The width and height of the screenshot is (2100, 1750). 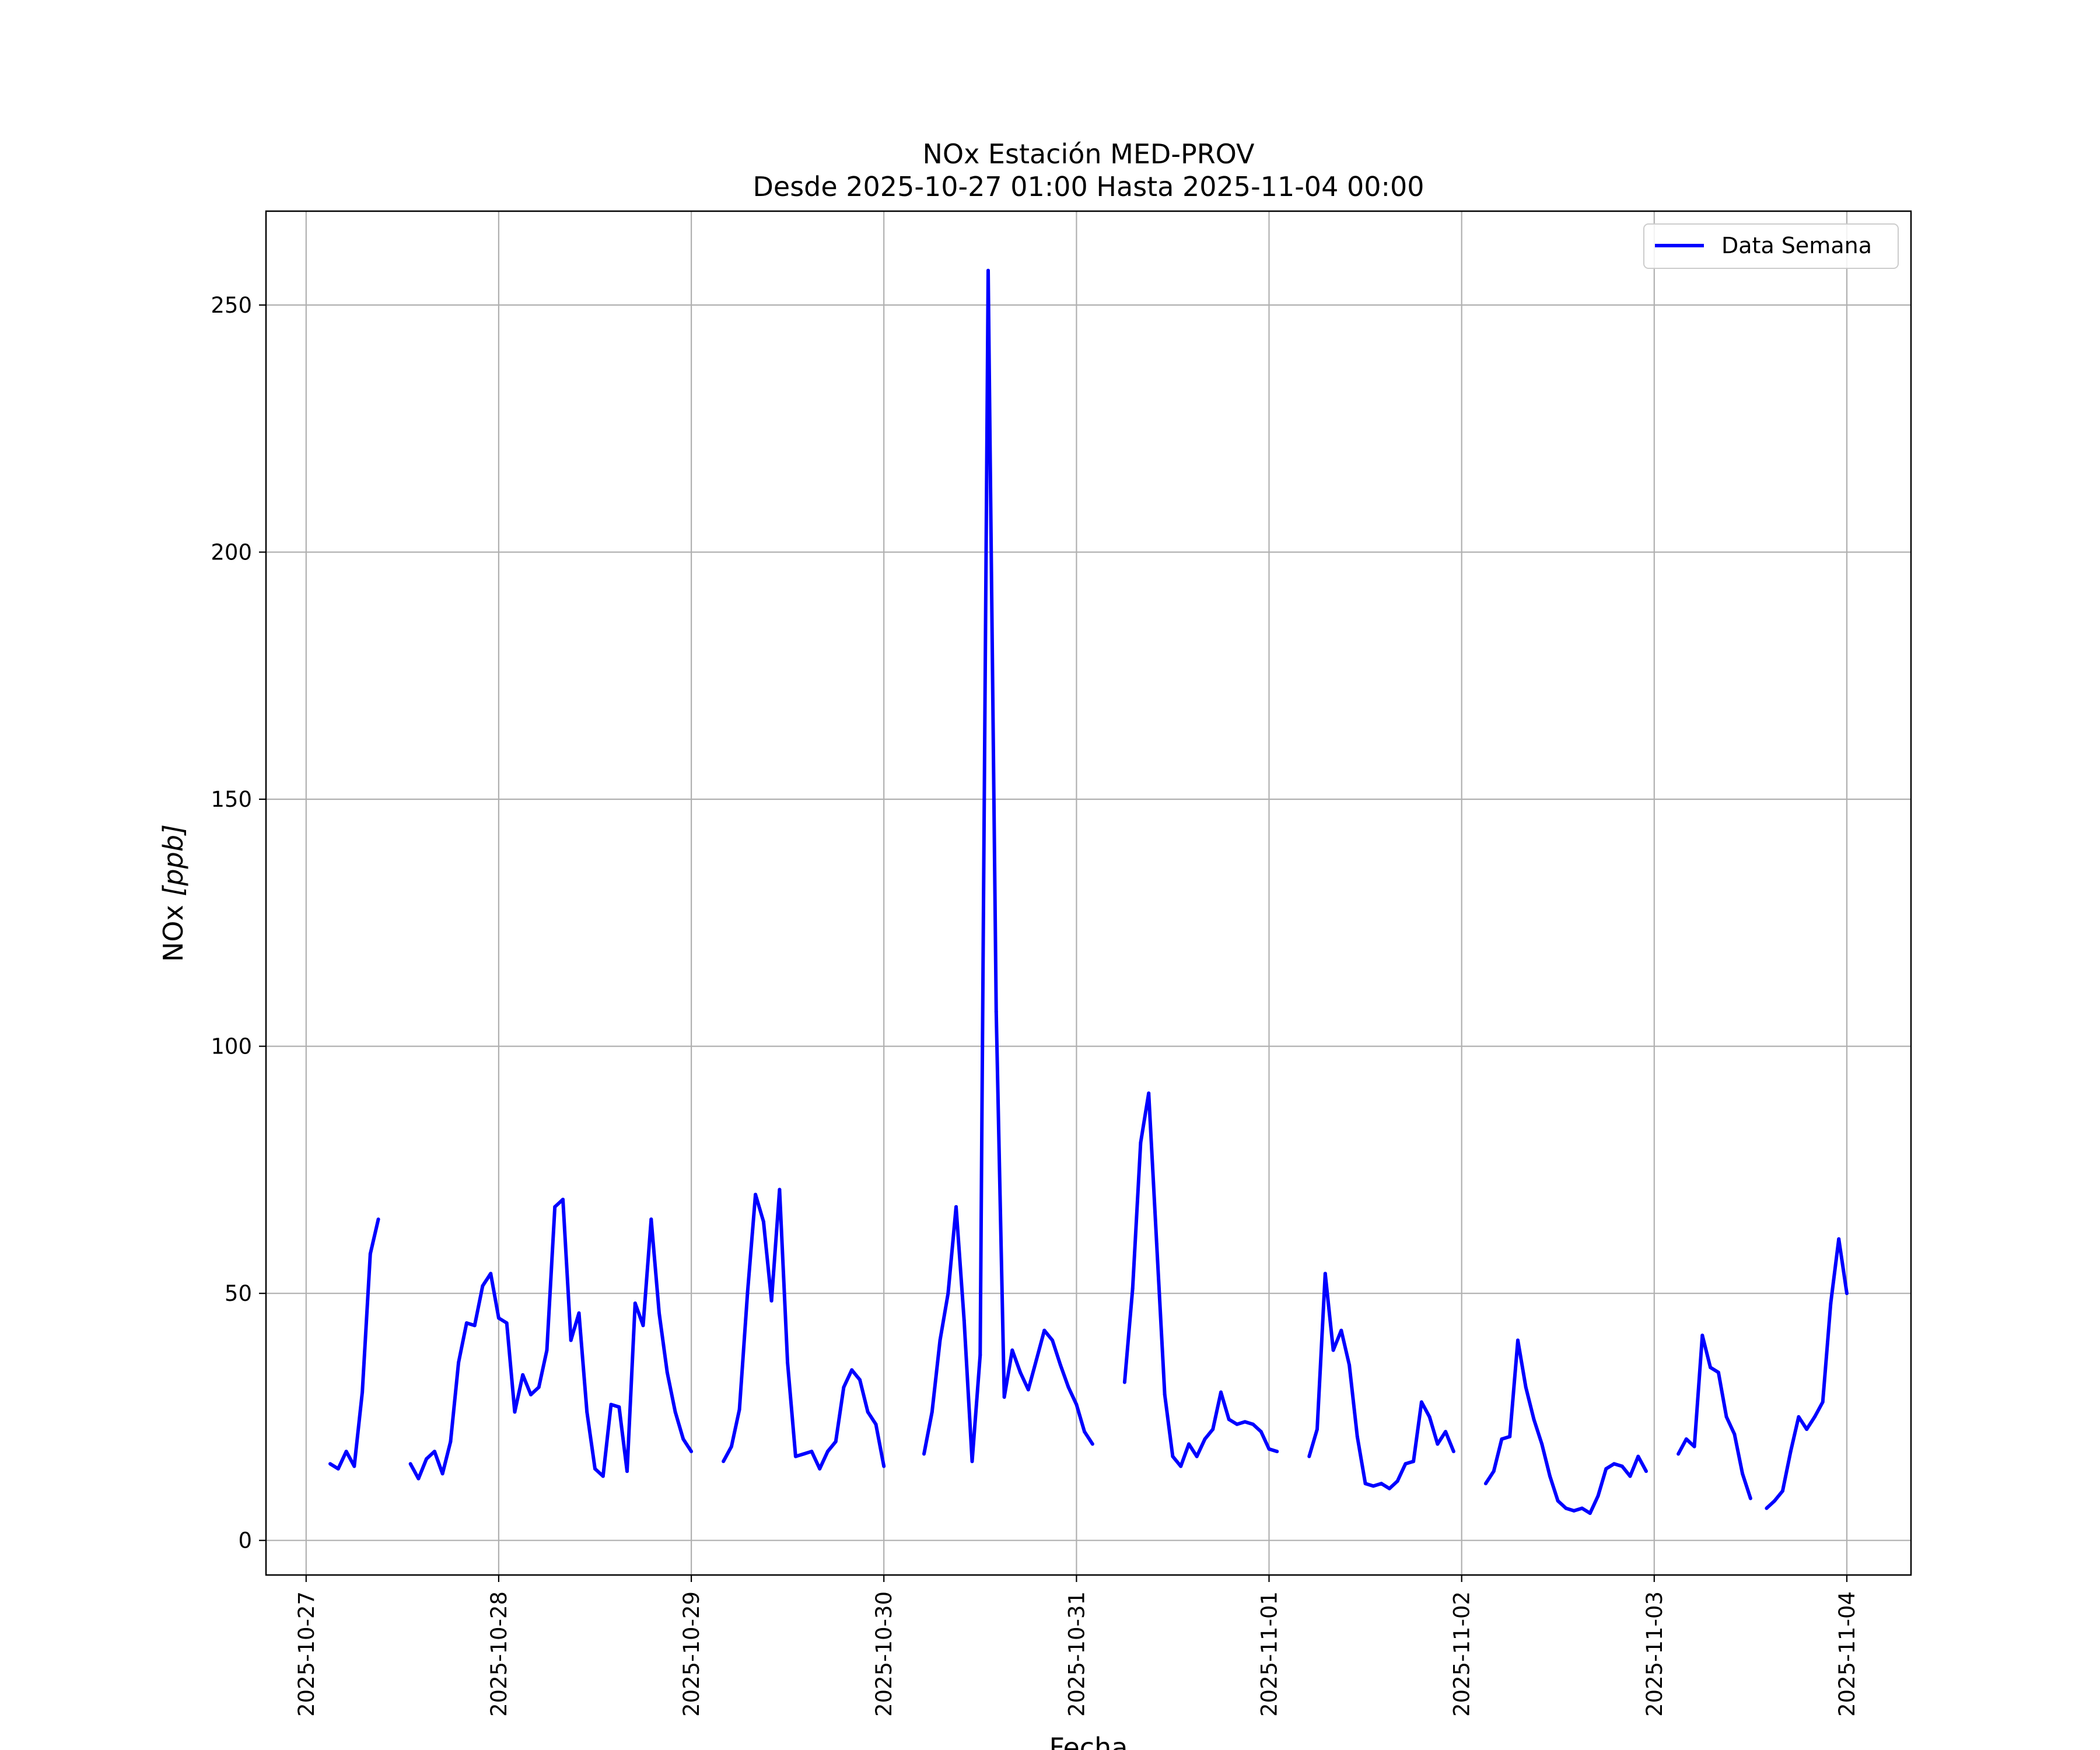 What do you see at coordinates (231, 1046) in the screenshot?
I see `y-tick-label: 100` at bounding box center [231, 1046].